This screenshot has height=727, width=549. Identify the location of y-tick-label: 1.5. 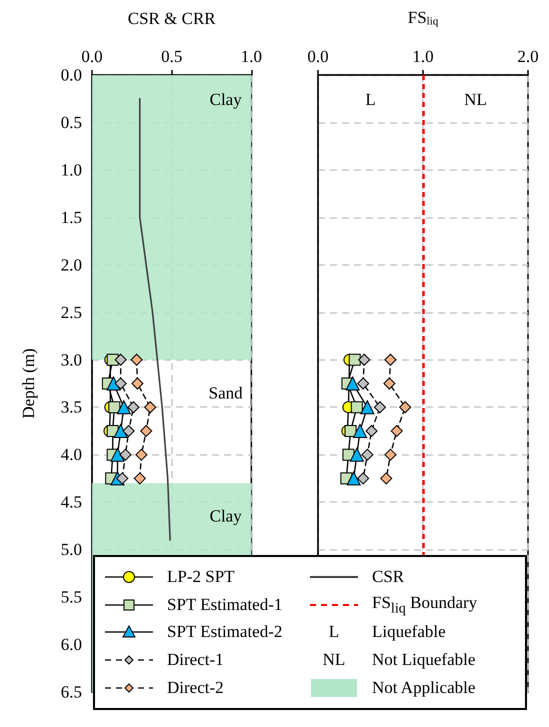
(71, 217).